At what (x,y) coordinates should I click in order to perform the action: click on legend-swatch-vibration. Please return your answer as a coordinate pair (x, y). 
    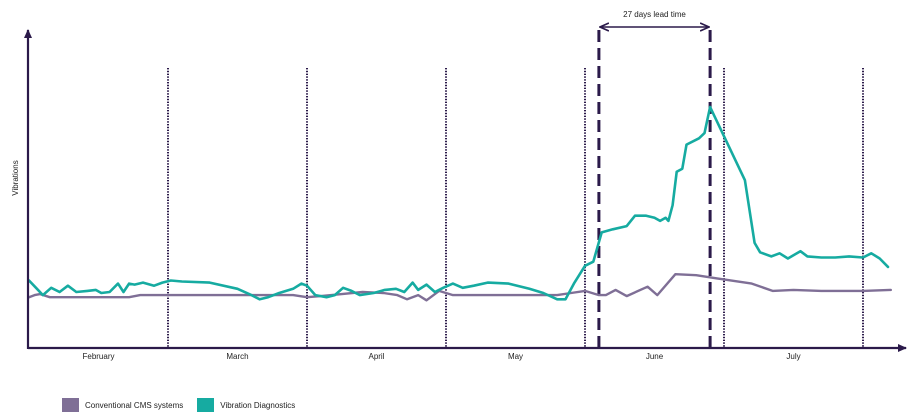
    Looking at the image, I should click on (206, 405).